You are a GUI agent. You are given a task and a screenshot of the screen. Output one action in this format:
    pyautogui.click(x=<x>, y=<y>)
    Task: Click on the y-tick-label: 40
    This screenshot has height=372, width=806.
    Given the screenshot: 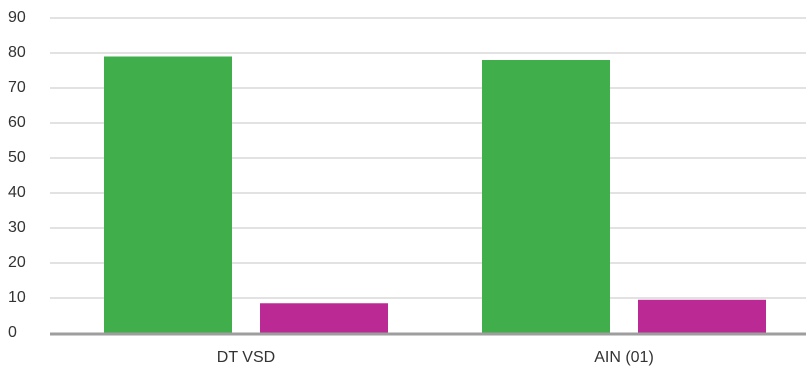 What is the action you would take?
    pyautogui.click(x=17, y=192)
    